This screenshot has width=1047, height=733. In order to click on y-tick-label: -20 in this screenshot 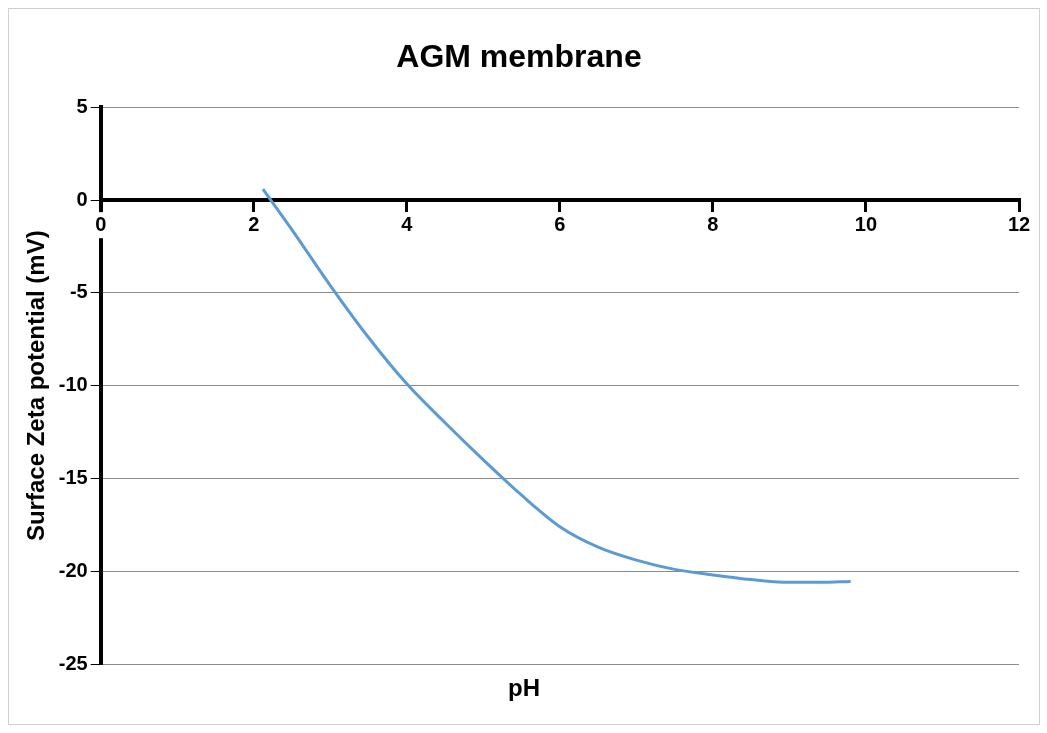, I will do `click(73, 569)`.